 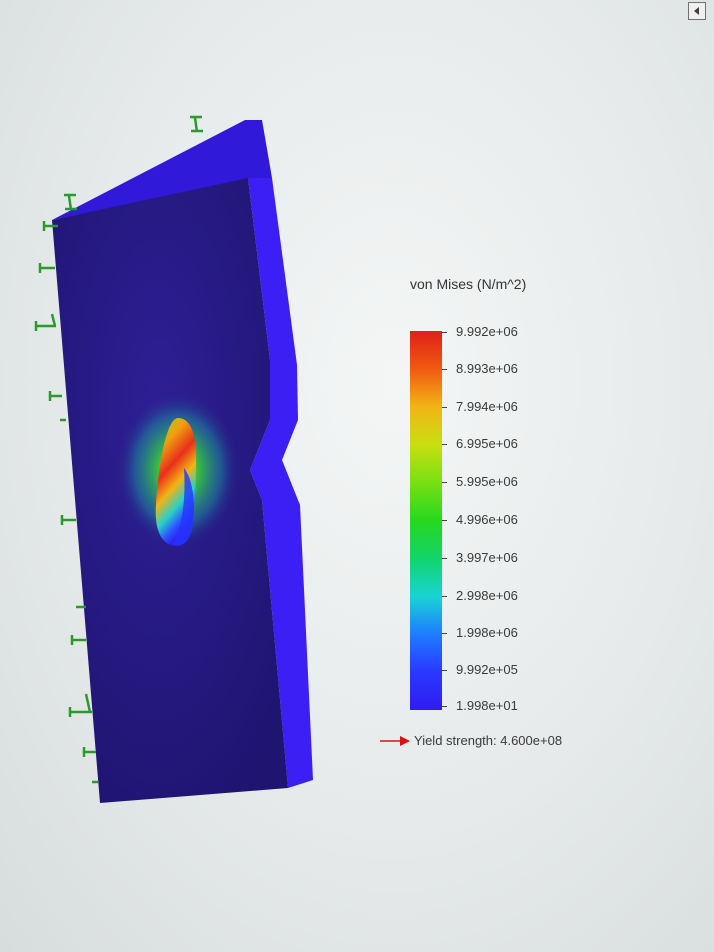 What do you see at coordinates (487, 669) in the screenshot?
I see `legend-tick-label: 9.992e+05` at bounding box center [487, 669].